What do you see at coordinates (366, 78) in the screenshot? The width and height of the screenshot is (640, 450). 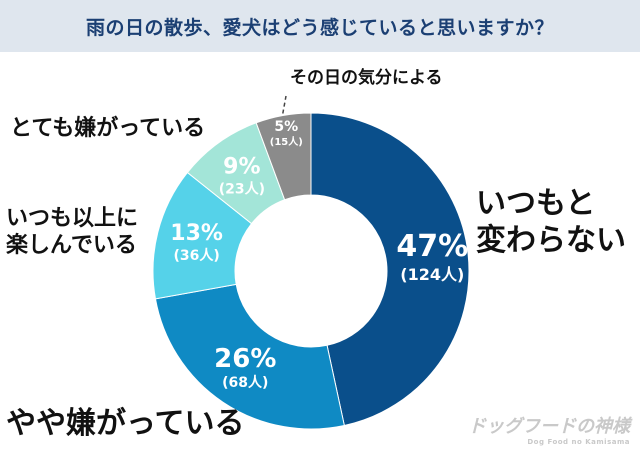 I see `category-label-depends-on-mood: その日の気分による` at bounding box center [366, 78].